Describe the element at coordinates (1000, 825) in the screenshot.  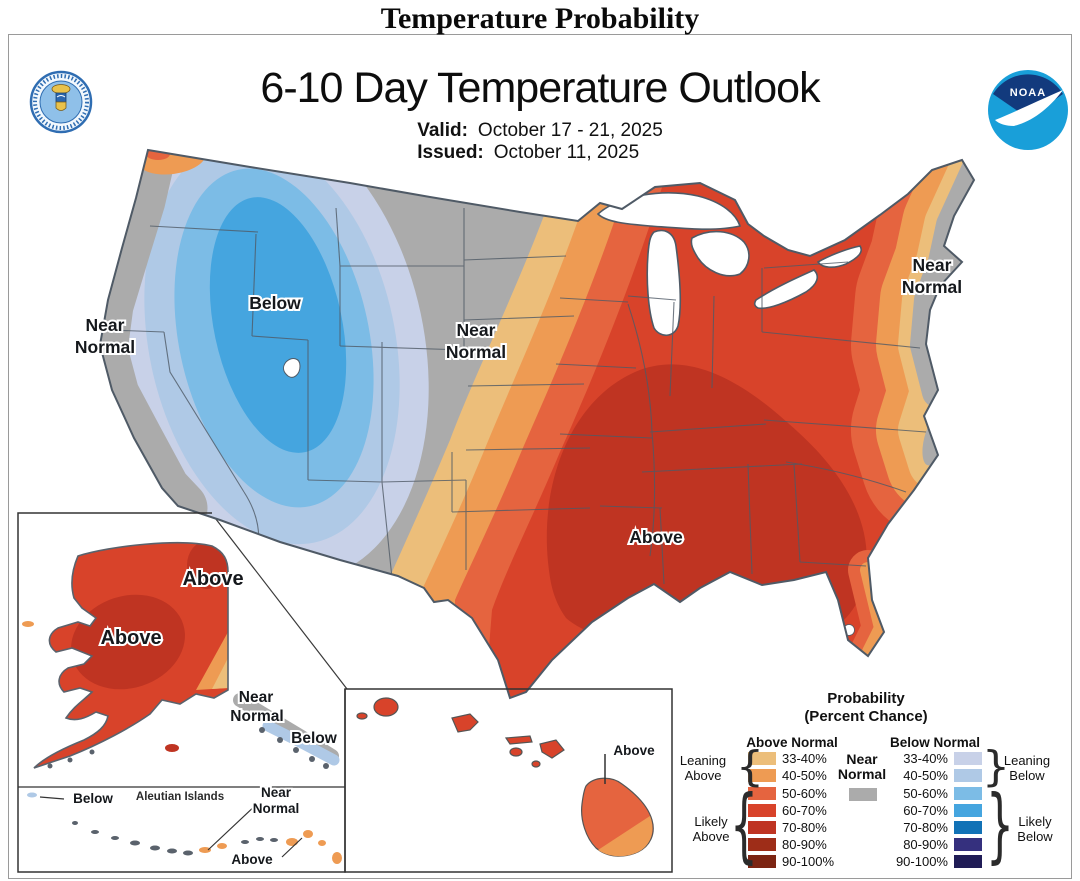
I see `brace-likely-below-icon: }` at that location.